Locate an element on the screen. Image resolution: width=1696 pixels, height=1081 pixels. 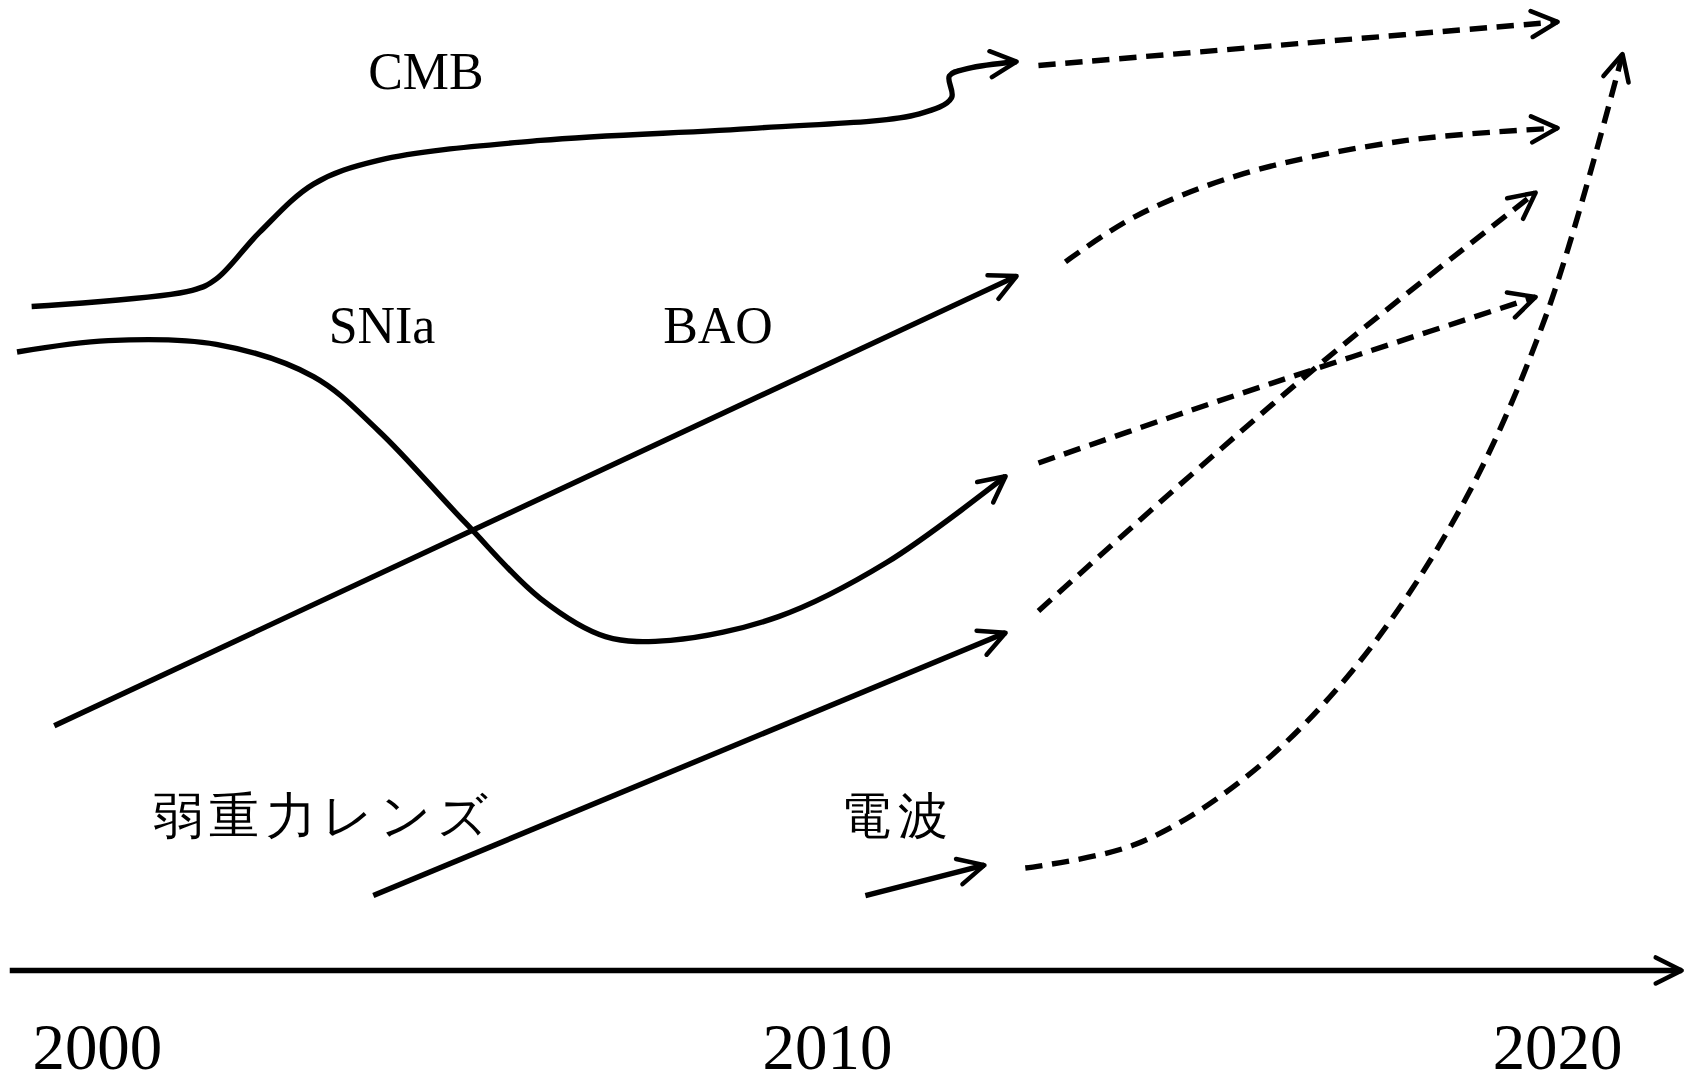
x-tick-label: 2010 is located at coordinates (827, 1045).